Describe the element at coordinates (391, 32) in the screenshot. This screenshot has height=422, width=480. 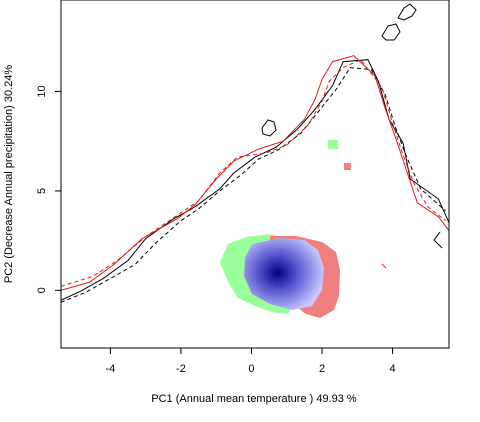
I see `contour-fragment-upper-right` at that location.